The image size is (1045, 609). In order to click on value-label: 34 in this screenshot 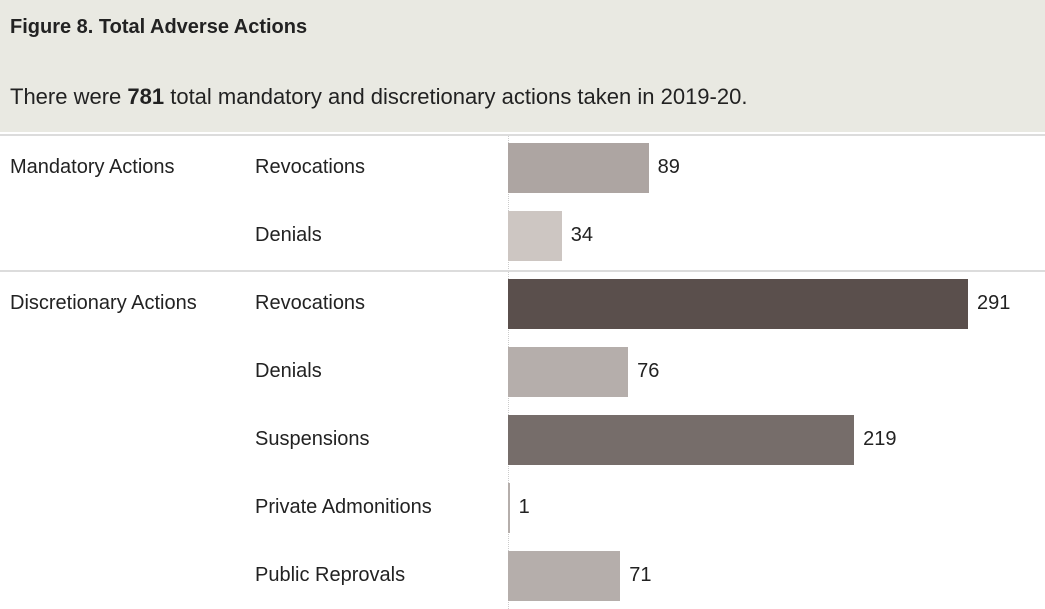, I will do `click(581, 235)`.